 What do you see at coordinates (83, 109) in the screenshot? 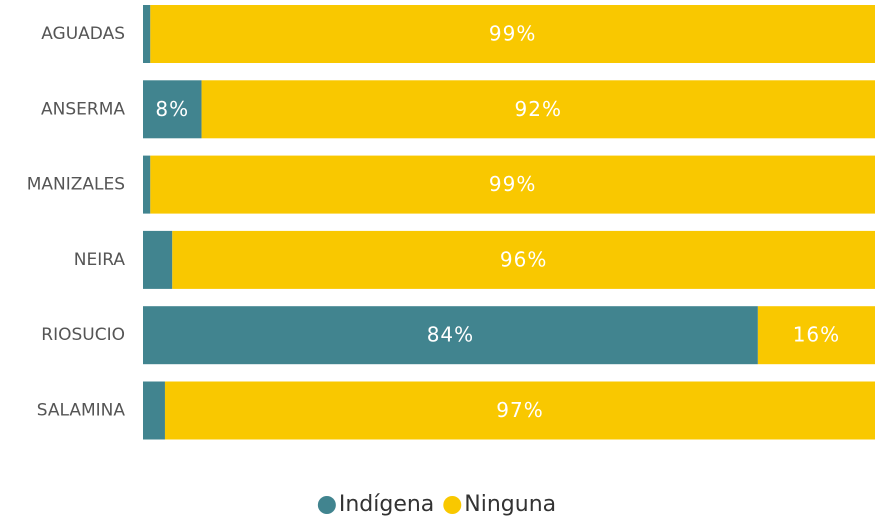
I see `category-label: ANSERMA` at bounding box center [83, 109].